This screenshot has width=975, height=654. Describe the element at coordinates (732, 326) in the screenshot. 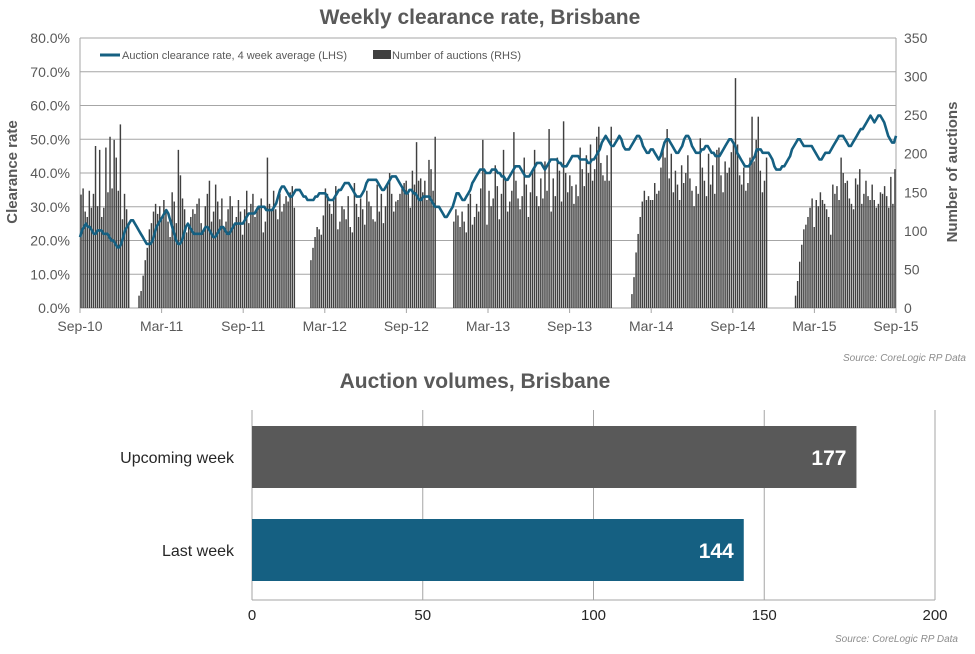

I see `x-tick-label: Sep-14` at that location.